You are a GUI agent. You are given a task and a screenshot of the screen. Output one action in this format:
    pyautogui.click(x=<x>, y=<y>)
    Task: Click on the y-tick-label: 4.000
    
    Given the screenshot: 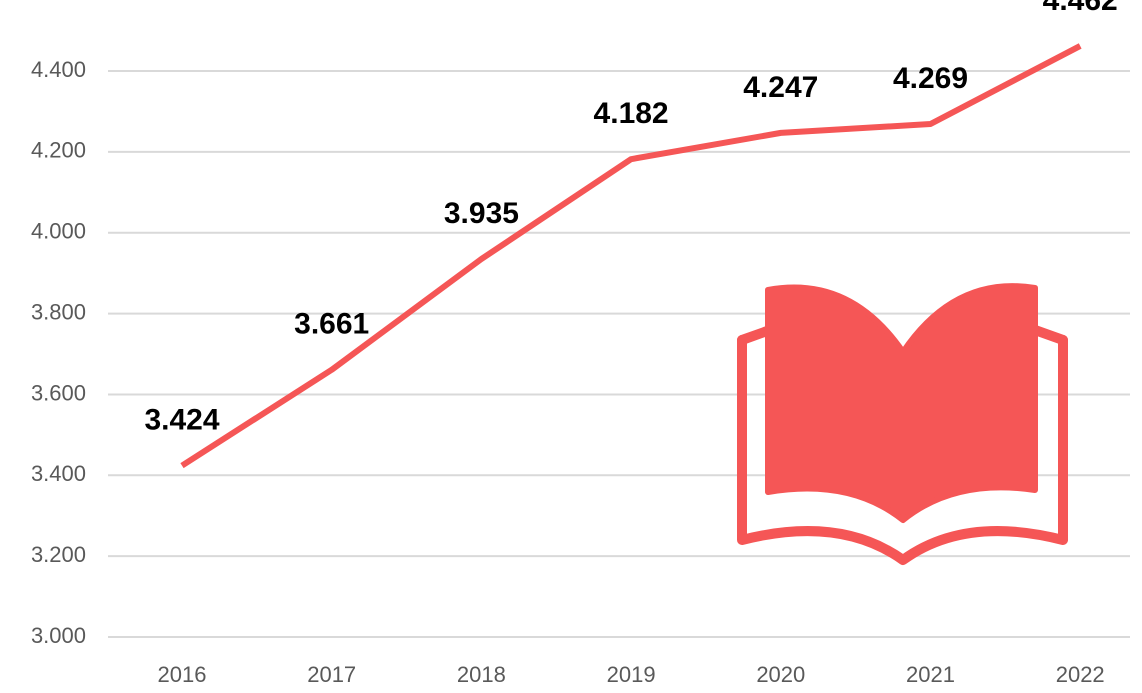 What is the action you would take?
    pyautogui.click(x=58, y=231)
    